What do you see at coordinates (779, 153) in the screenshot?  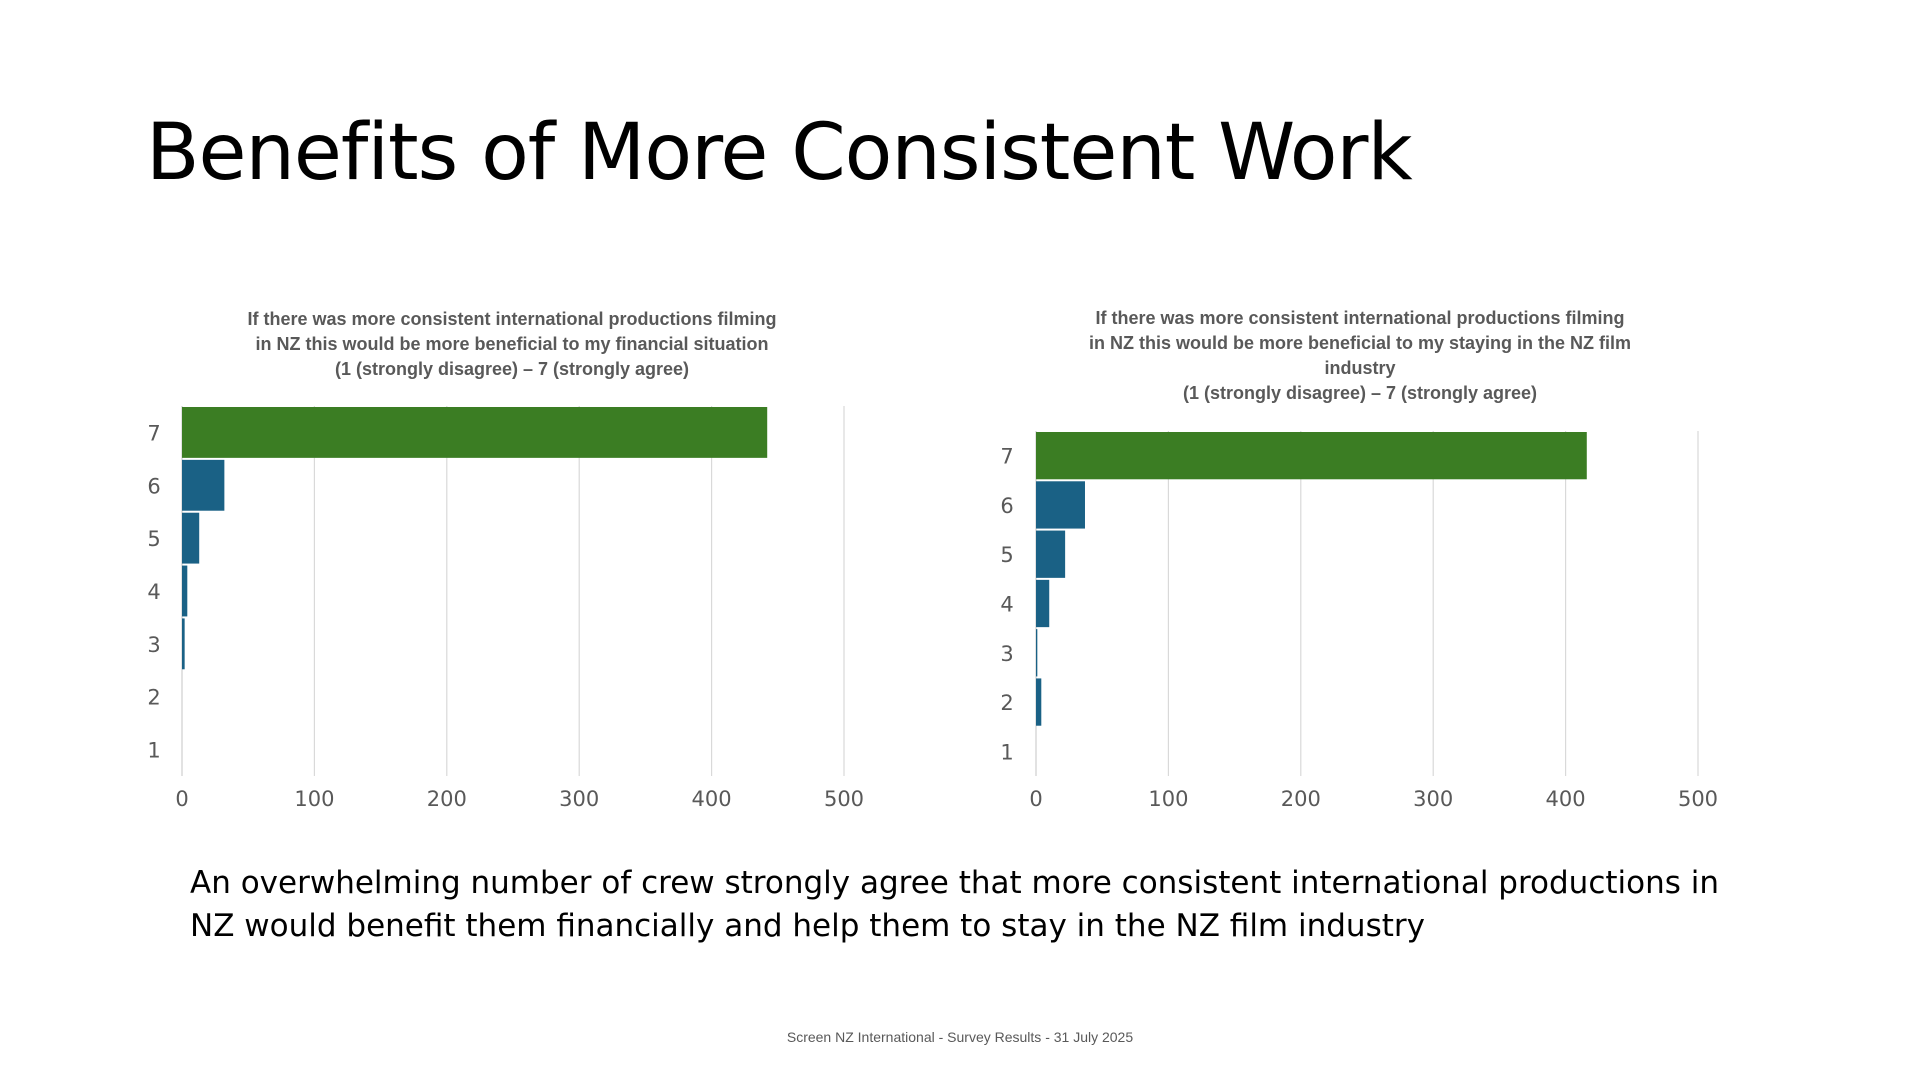 I see `slide-title: Benefits of More Consistent Work` at bounding box center [779, 153].